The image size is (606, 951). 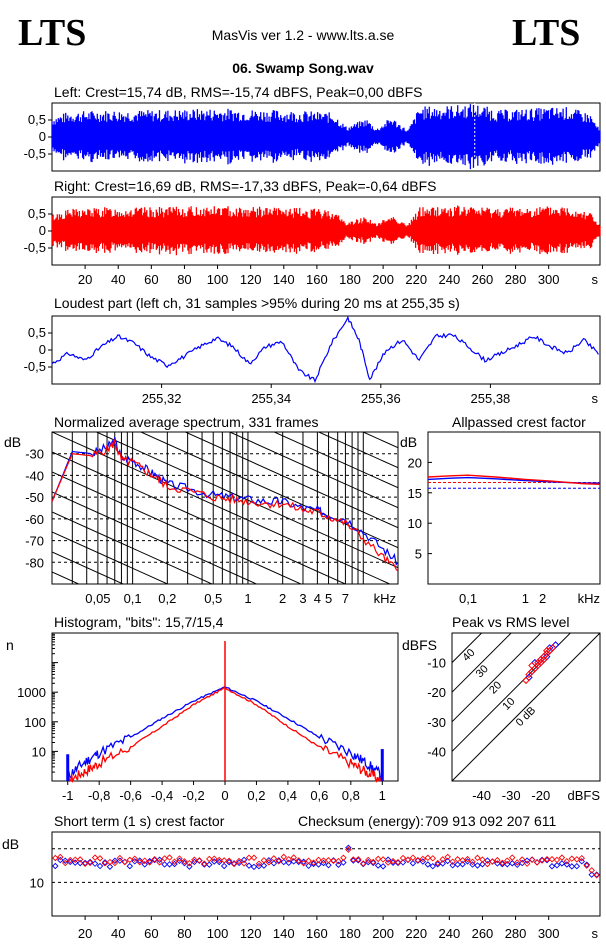 What do you see at coordinates (139, 622) in the screenshot?
I see `panel-title: Histogram, "bits": 15,7/15,4` at bounding box center [139, 622].